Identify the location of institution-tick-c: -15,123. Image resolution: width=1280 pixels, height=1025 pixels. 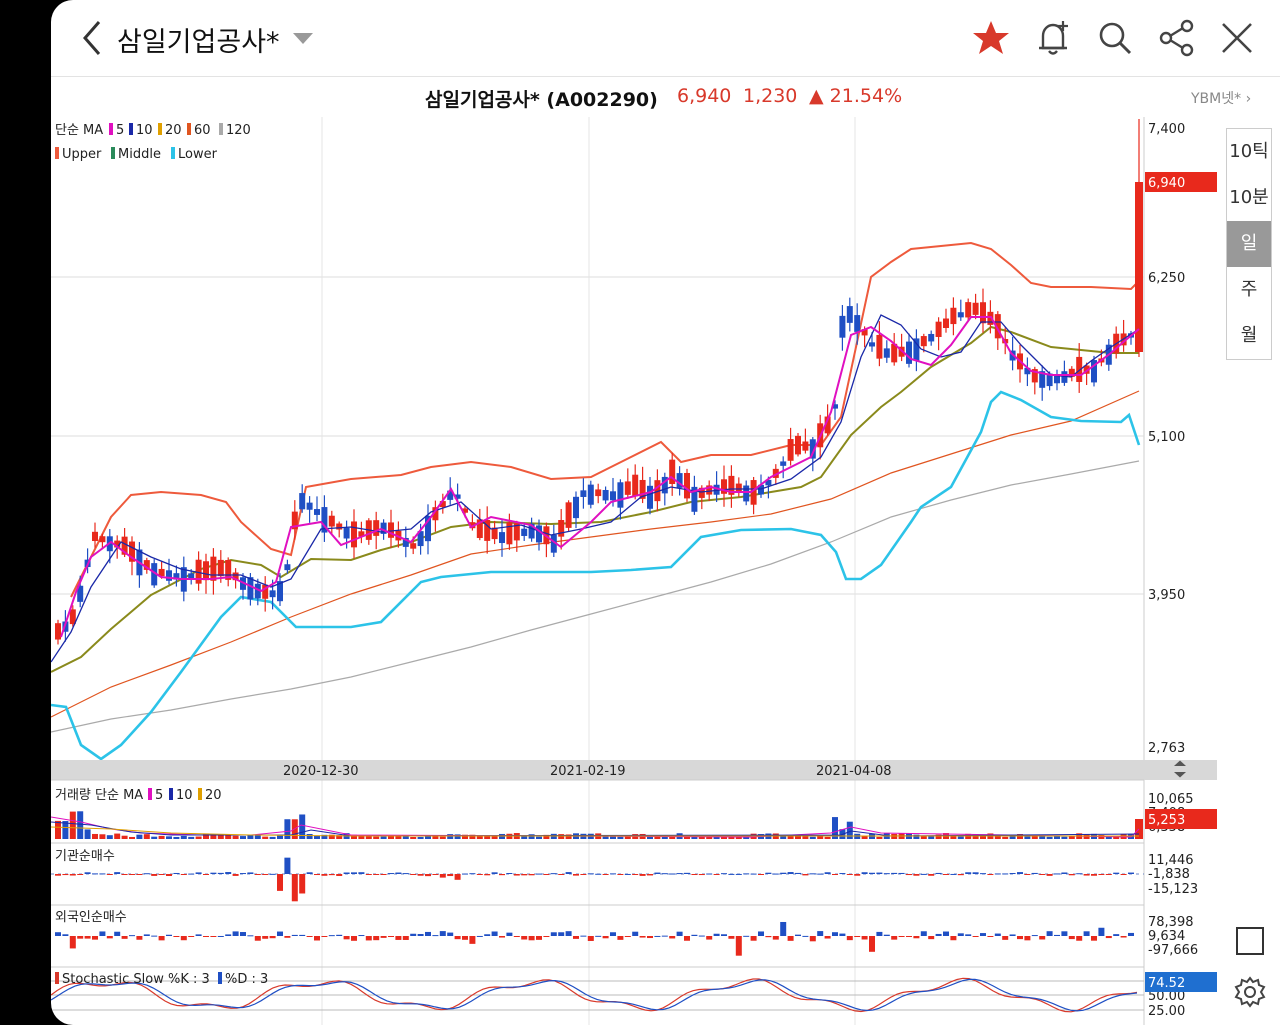
(1173, 889).